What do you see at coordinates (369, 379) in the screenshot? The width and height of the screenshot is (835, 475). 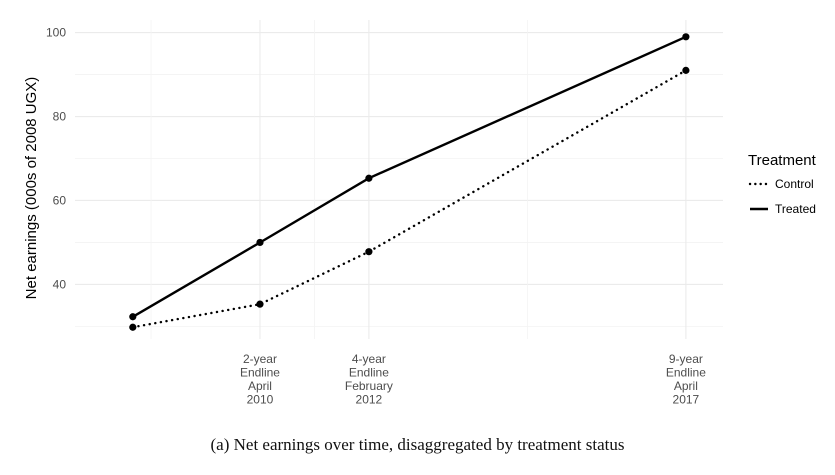 I see `x-tick-label: 4-year Endline February 2012` at bounding box center [369, 379].